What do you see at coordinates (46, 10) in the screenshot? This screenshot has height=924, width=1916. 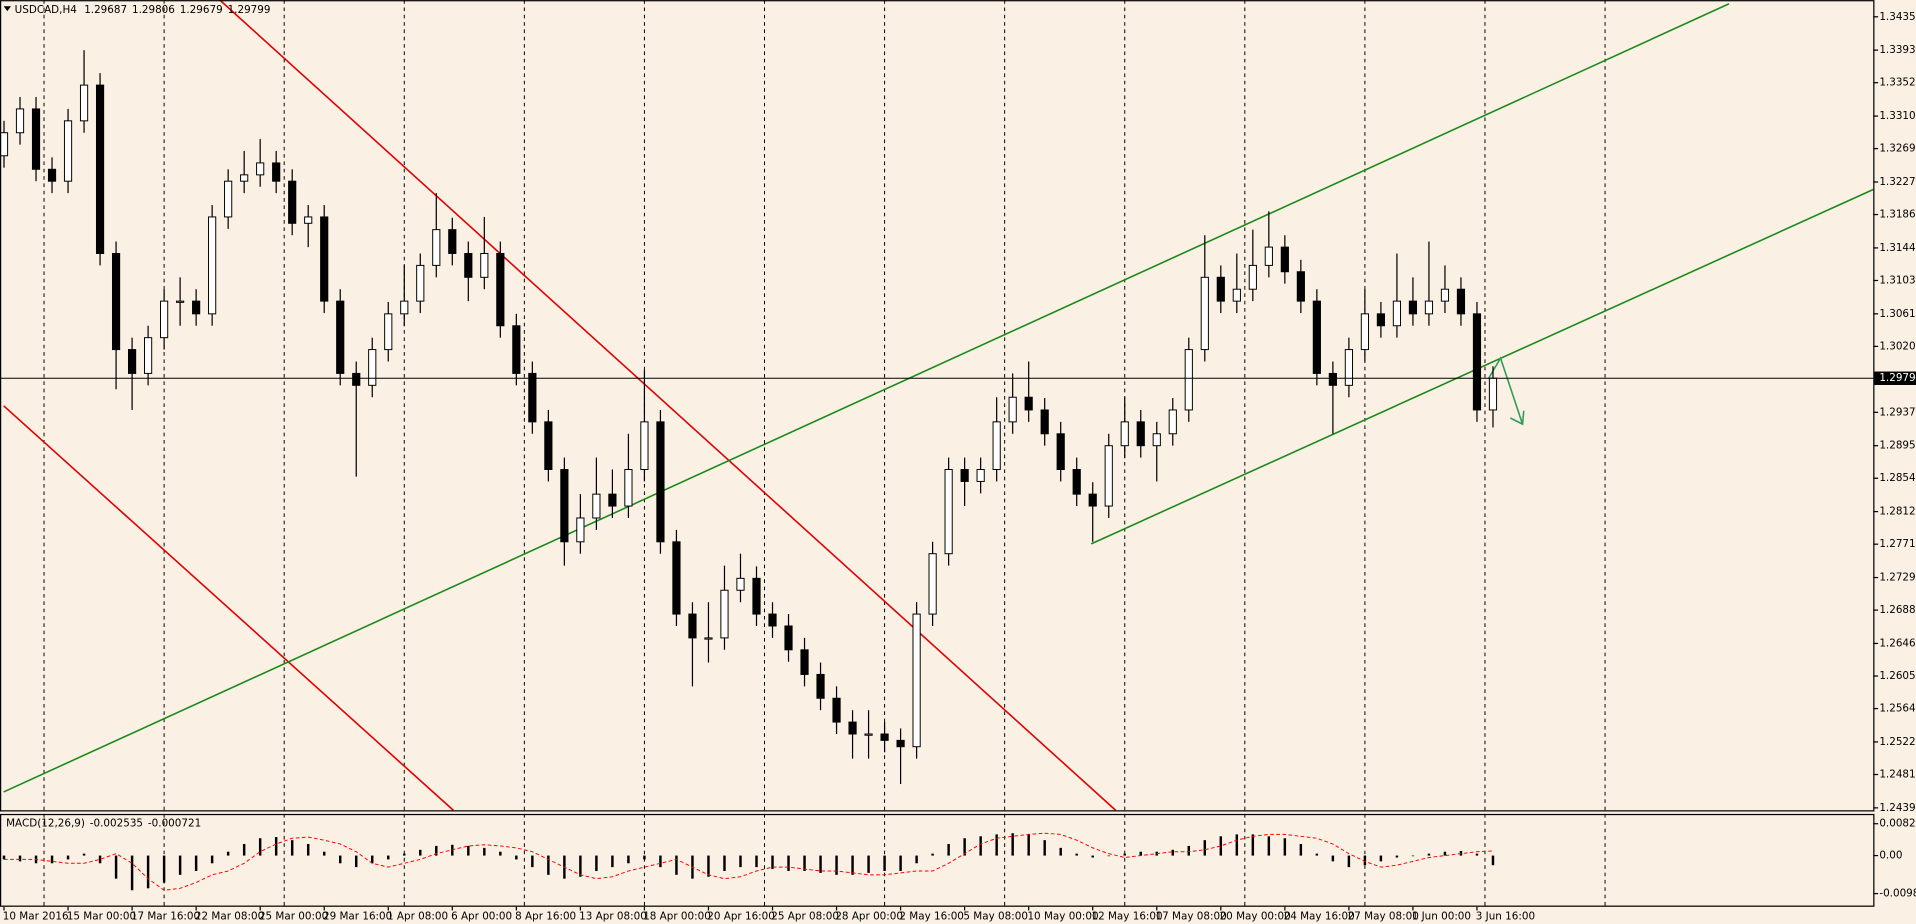 I see `symbol: USDCAD,H4` at bounding box center [46, 10].